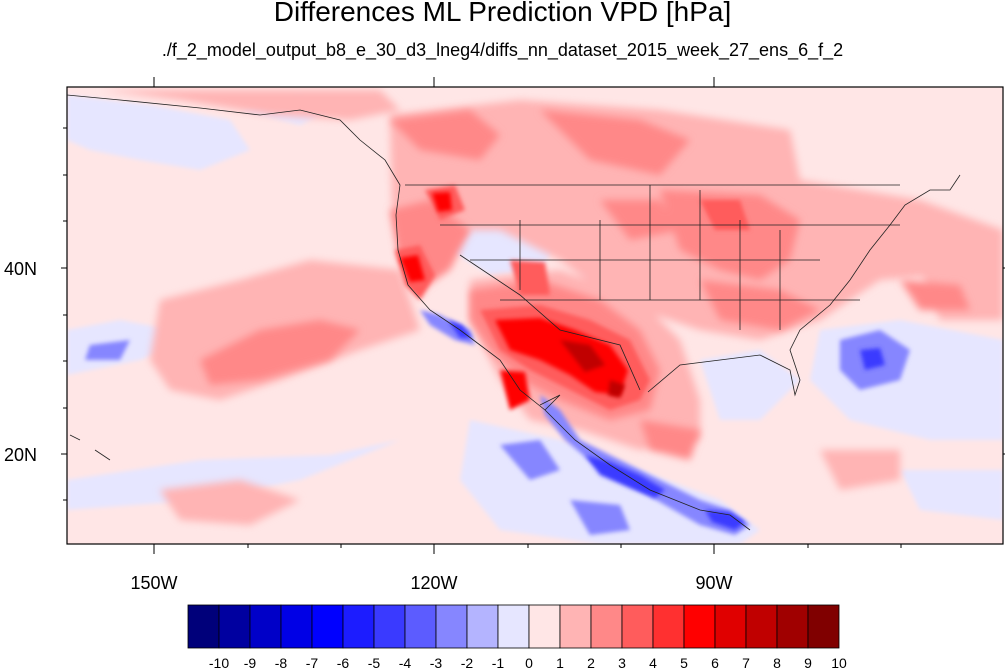  What do you see at coordinates (20, 455) in the screenshot?
I see `lat-label-20n: 20N` at bounding box center [20, 455].